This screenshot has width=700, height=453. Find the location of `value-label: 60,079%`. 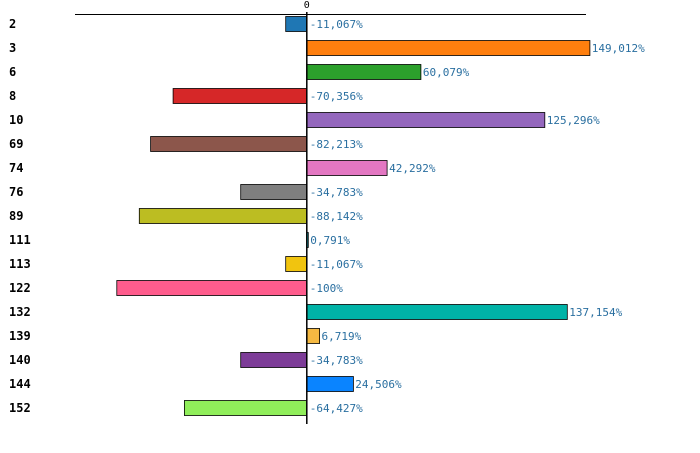

value-label: 60,079% is located at coordinates (446, 72).